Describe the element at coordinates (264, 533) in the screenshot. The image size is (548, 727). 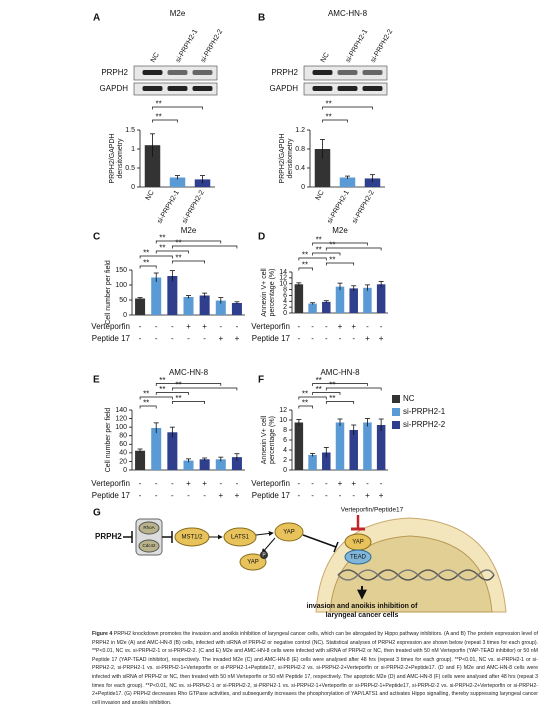
I see `arrow` at that location.